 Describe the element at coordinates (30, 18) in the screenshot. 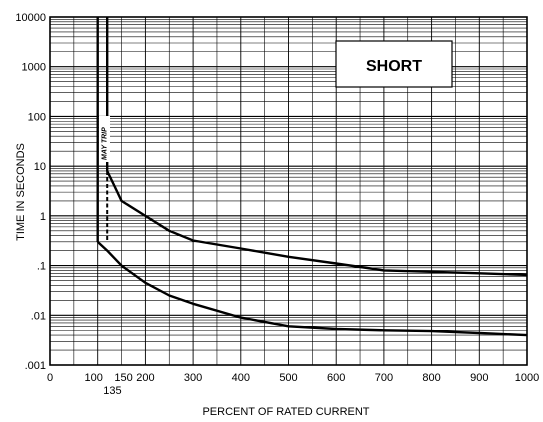

I see `y-tick-label: 10000` at that location.